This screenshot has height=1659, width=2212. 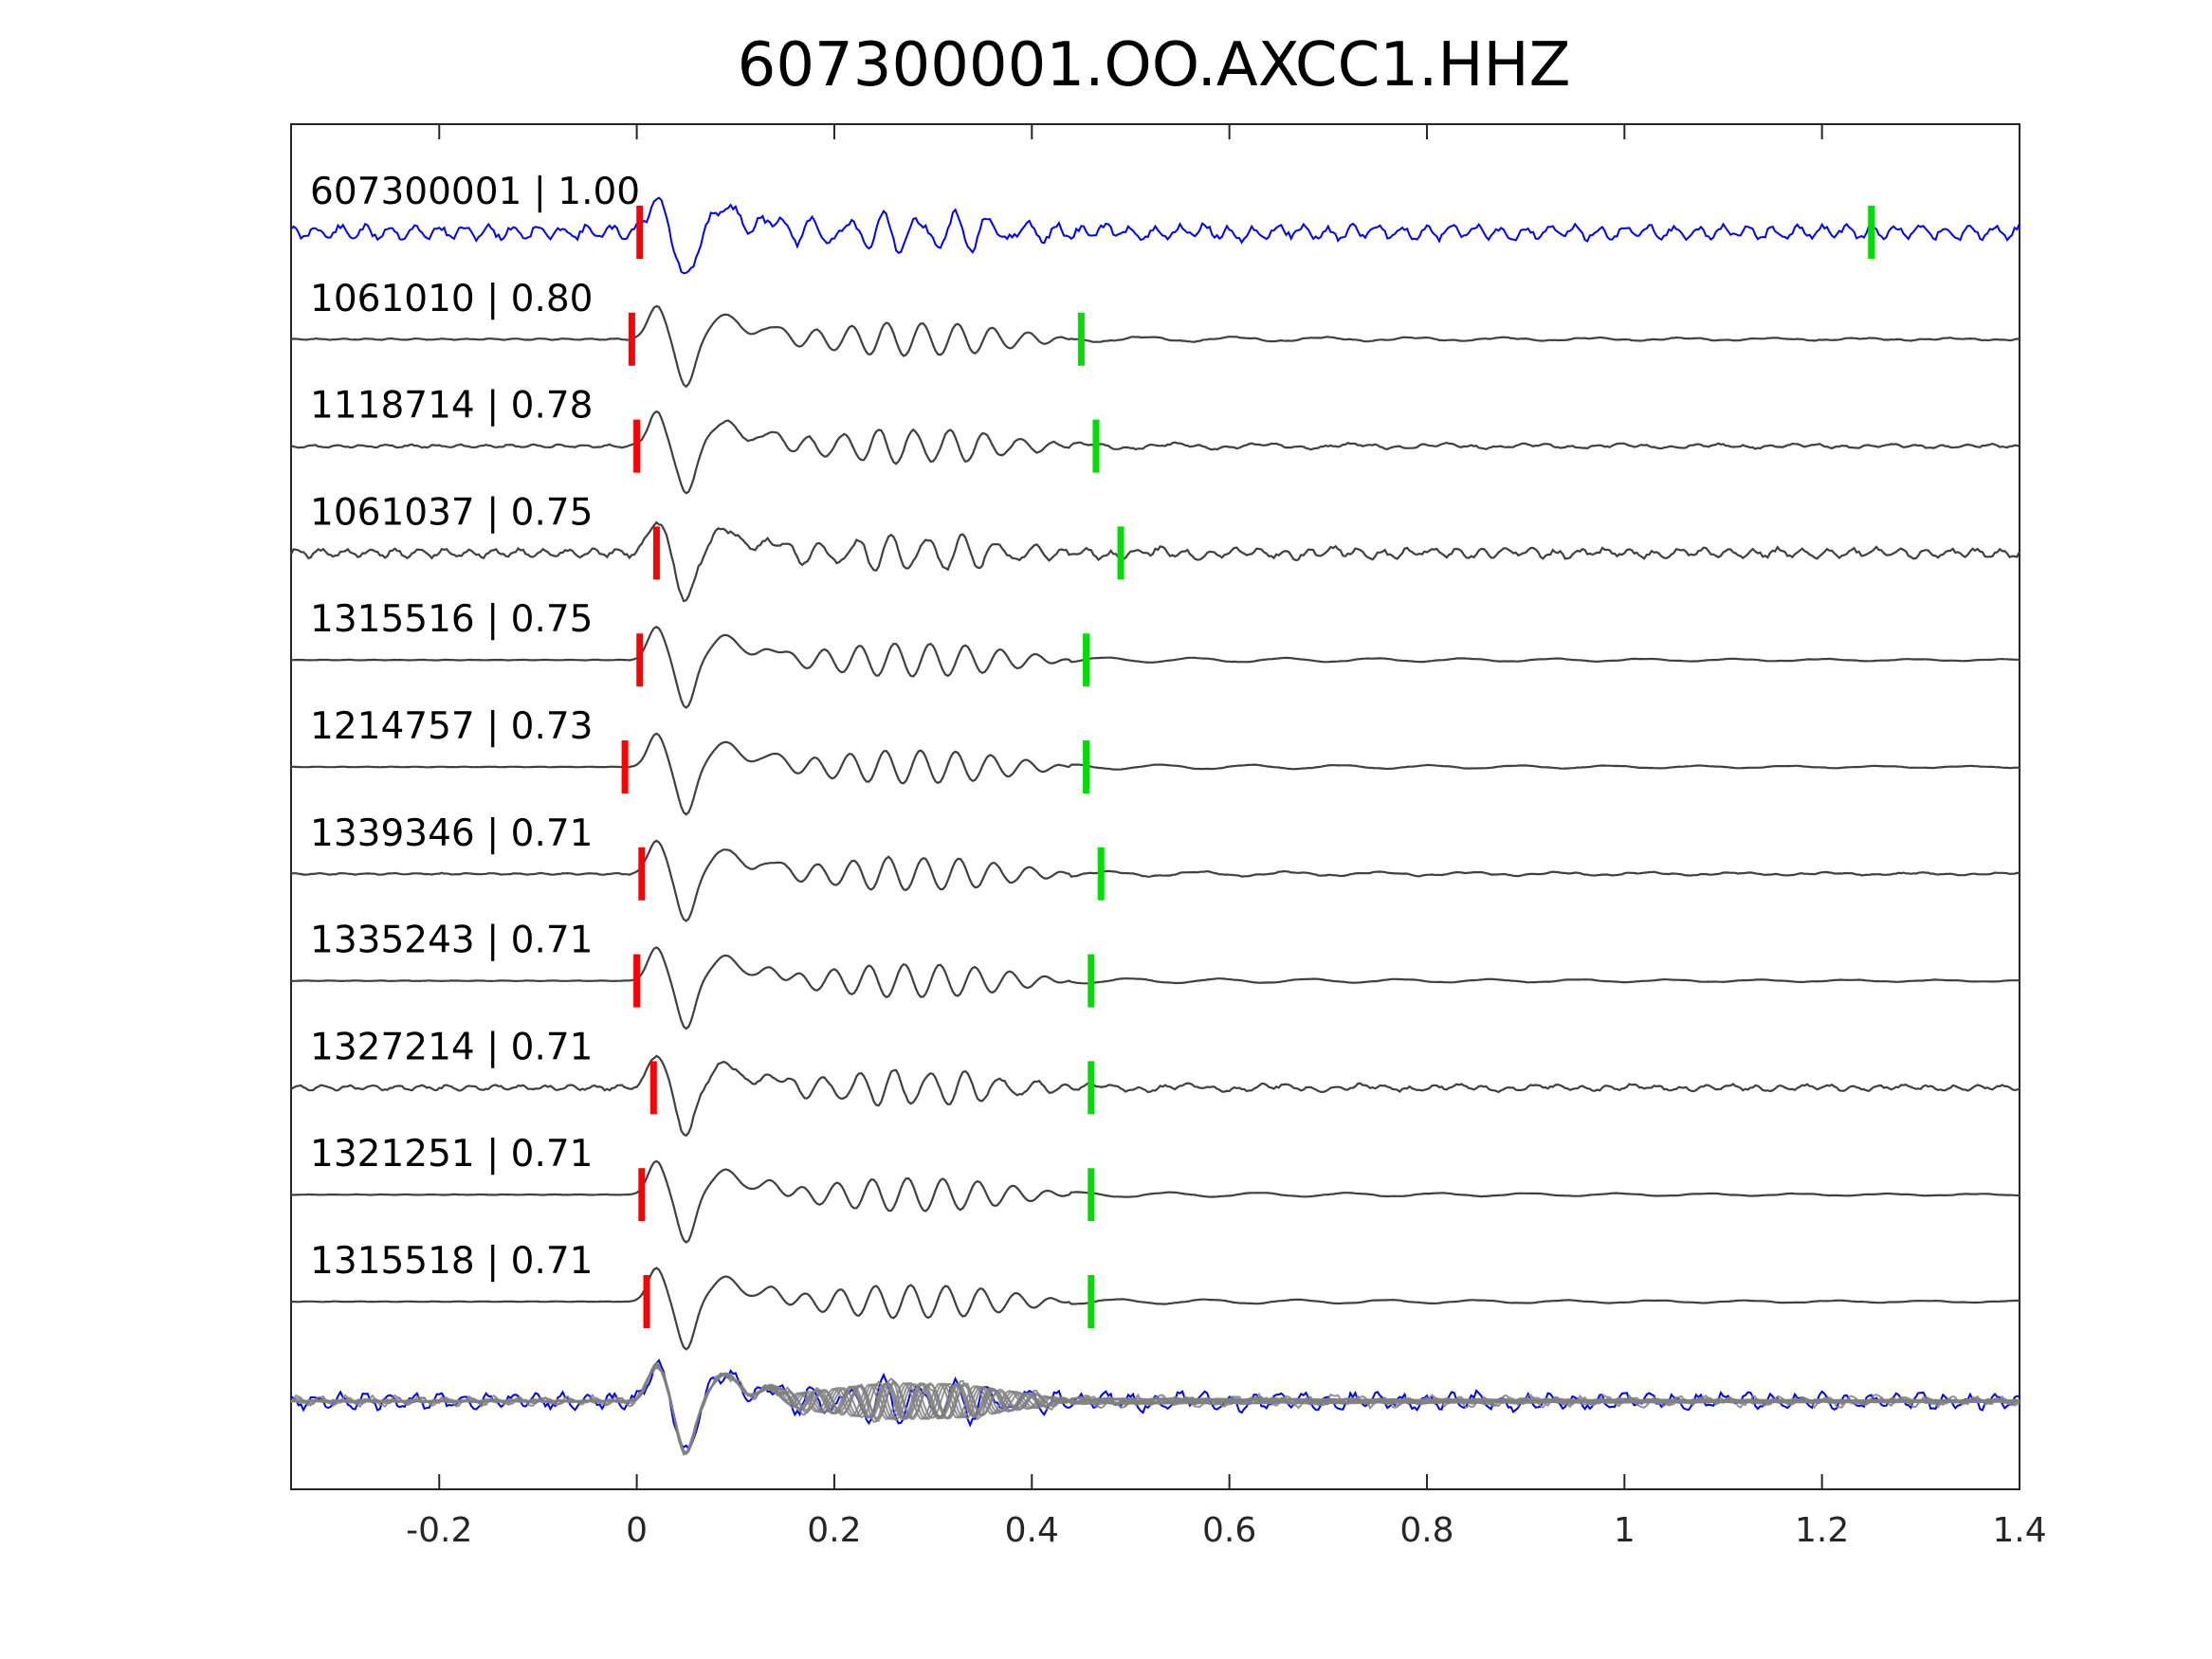 I want to click on trace-label-1327214: 1327214 | 0.71, so click(x=451, y=1047).